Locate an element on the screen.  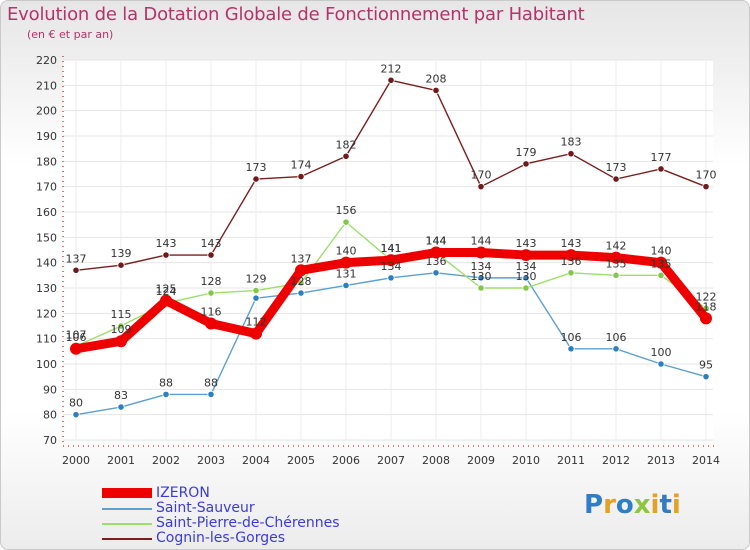
y-tick-label: 130 is located at coordinates (46, 288).